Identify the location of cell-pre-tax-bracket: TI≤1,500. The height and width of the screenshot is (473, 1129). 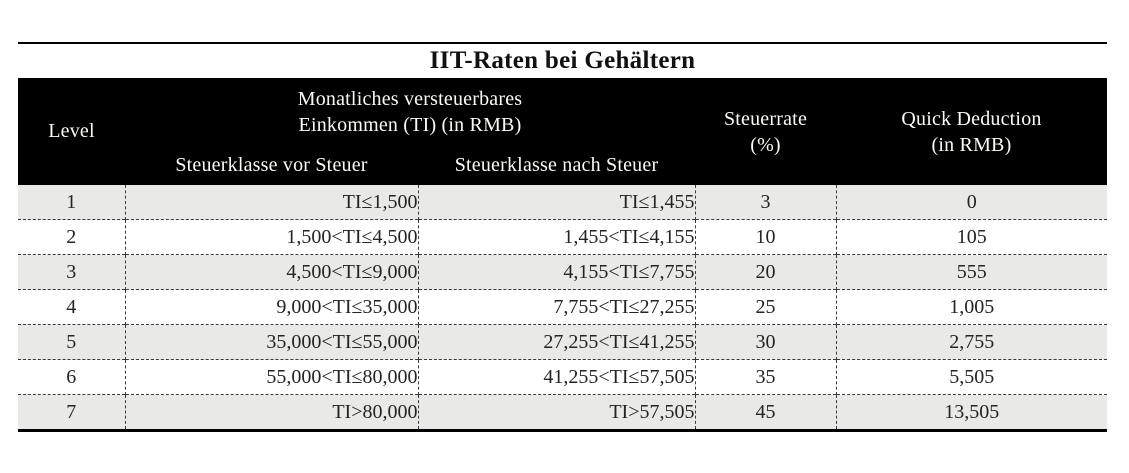
(271, 202).